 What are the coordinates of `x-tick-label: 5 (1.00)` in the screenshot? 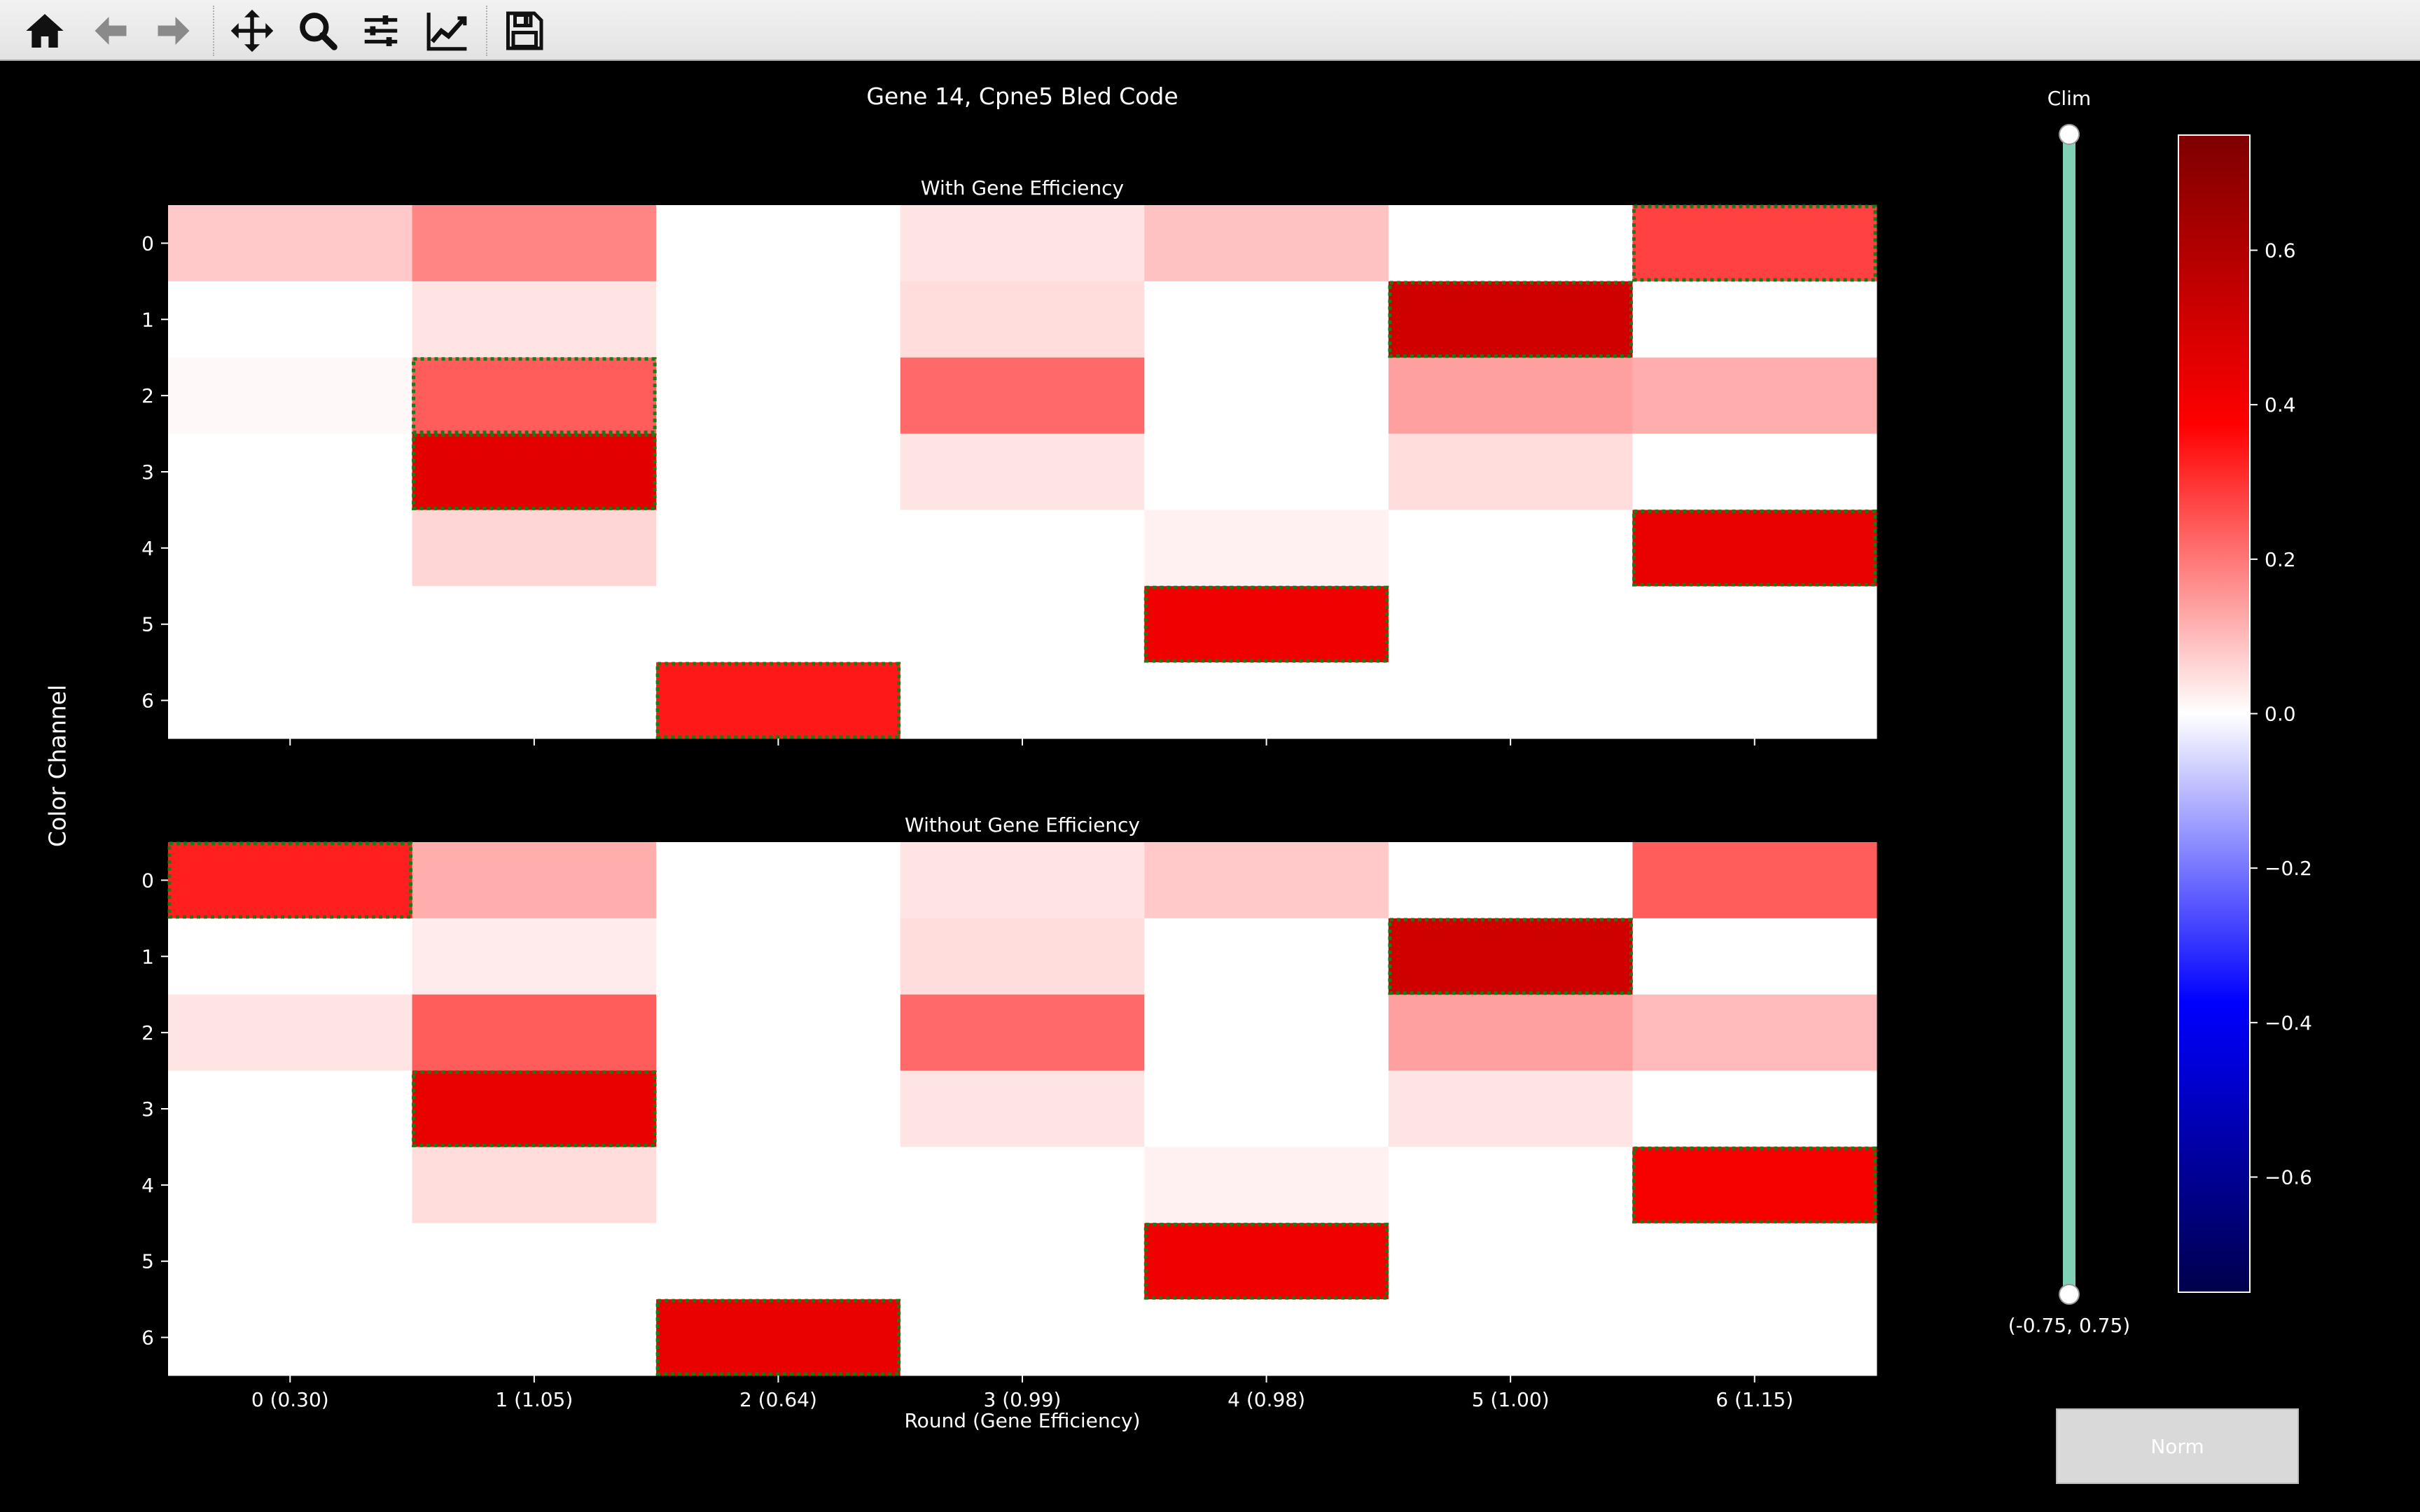 It's located at (1511, 1399).